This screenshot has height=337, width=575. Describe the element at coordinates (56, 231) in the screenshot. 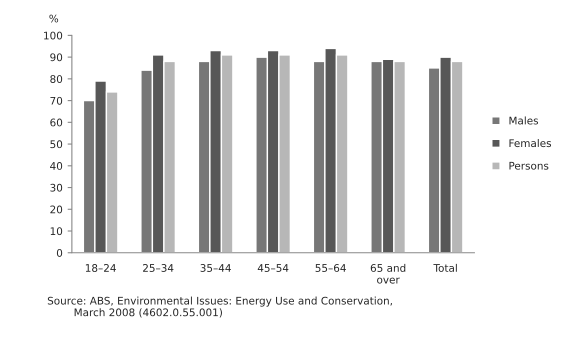

I see `y-tick-label: 10` at that location.